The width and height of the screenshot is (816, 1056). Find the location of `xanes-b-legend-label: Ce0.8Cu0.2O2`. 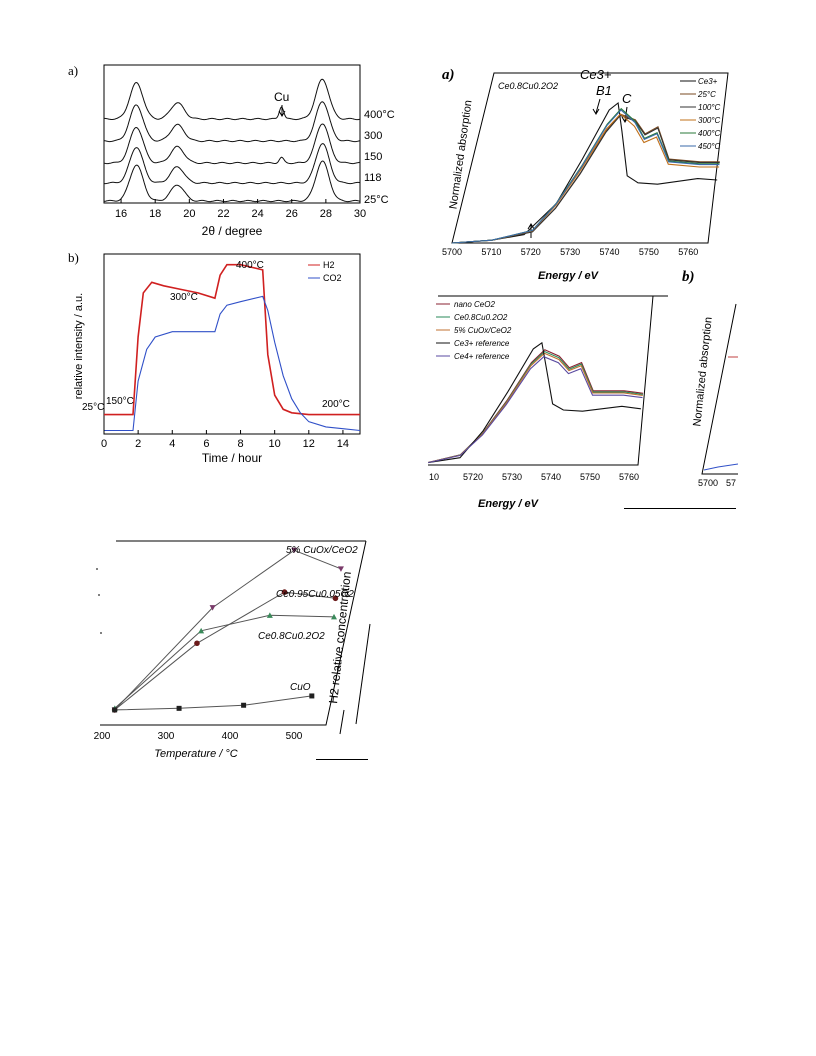

xanes-b-legend-label: Ce0.8Cu0.2O2 is located at coordinates (481, 317).